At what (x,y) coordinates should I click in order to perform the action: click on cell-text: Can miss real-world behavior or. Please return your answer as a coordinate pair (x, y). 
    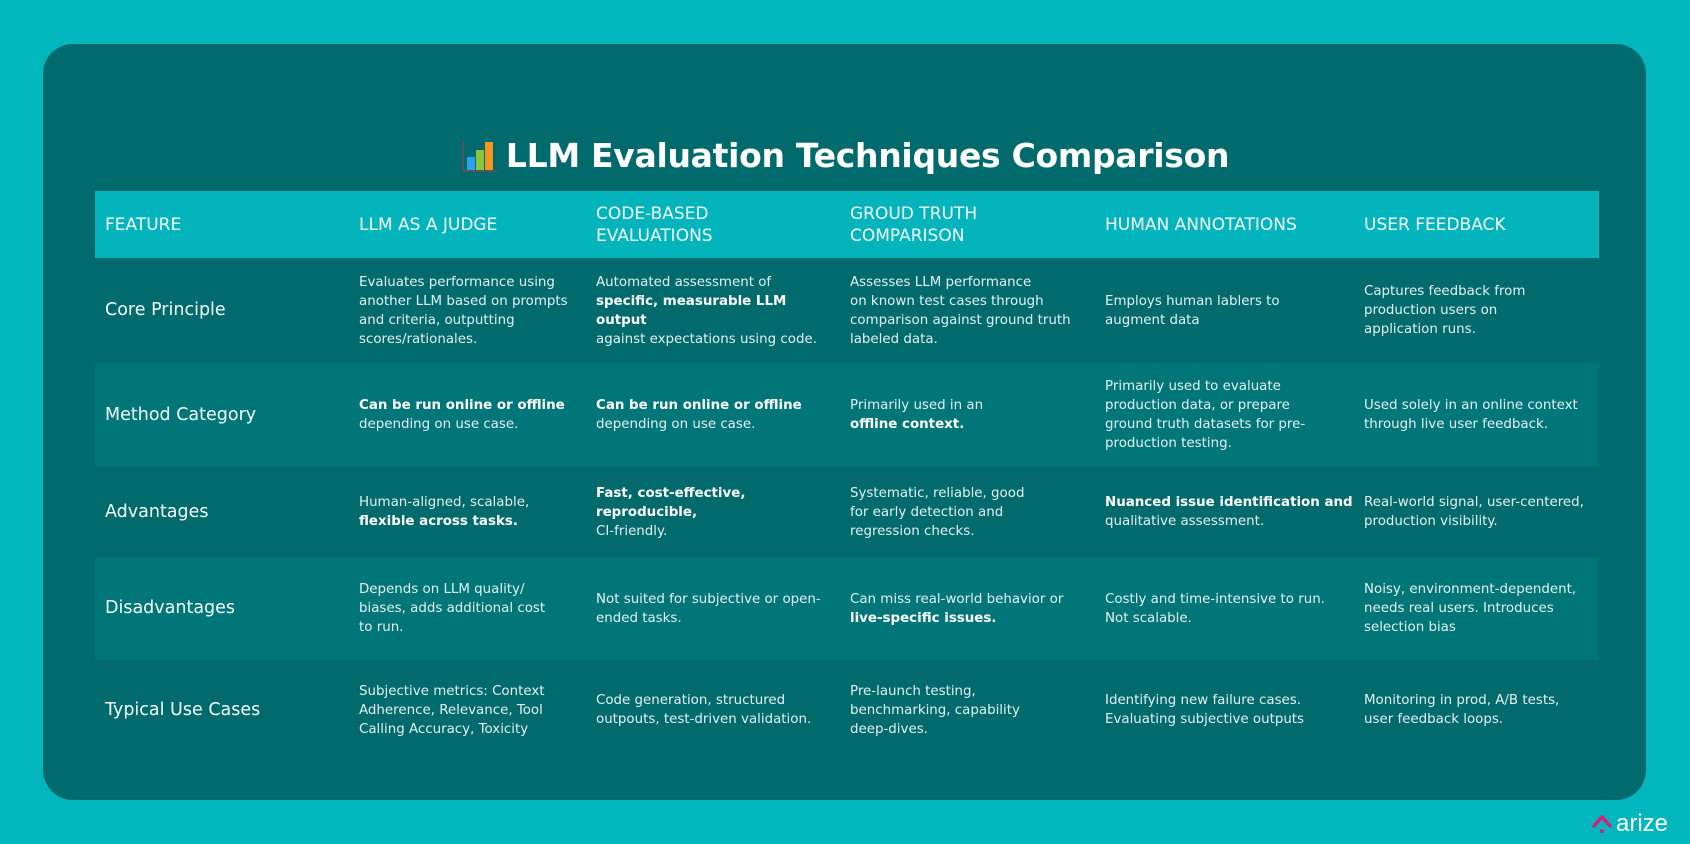
    Looking at the image, I should click on (957, 599).